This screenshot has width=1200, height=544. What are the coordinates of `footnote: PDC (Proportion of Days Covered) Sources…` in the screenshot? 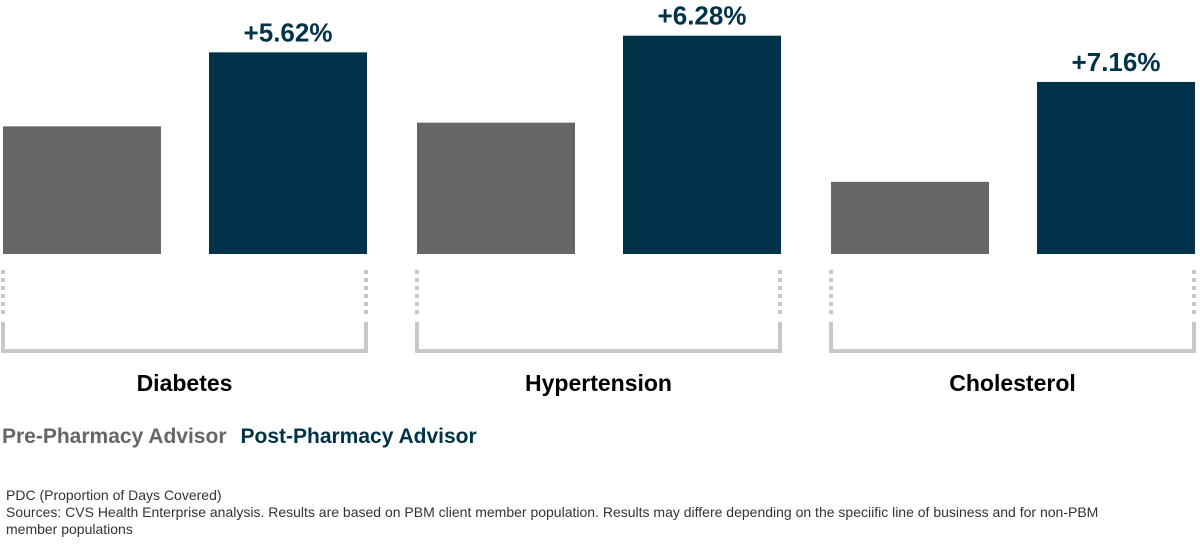 It's located at (556, 512).